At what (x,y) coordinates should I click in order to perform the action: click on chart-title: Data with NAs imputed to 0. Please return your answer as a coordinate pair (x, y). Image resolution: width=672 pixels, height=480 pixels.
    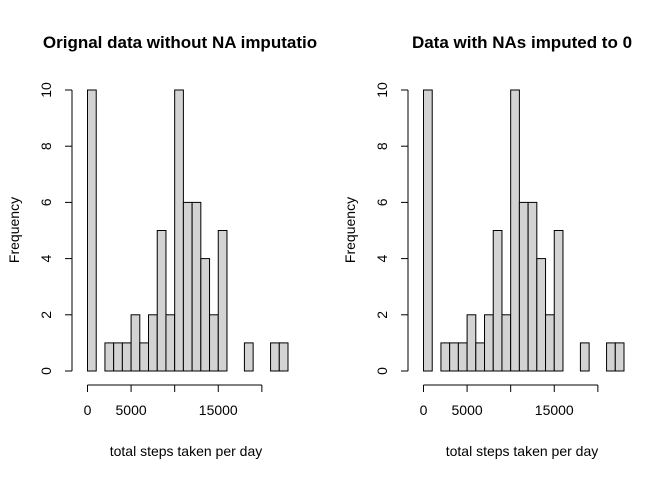
    Looking at the image, I should click on (522, 42).